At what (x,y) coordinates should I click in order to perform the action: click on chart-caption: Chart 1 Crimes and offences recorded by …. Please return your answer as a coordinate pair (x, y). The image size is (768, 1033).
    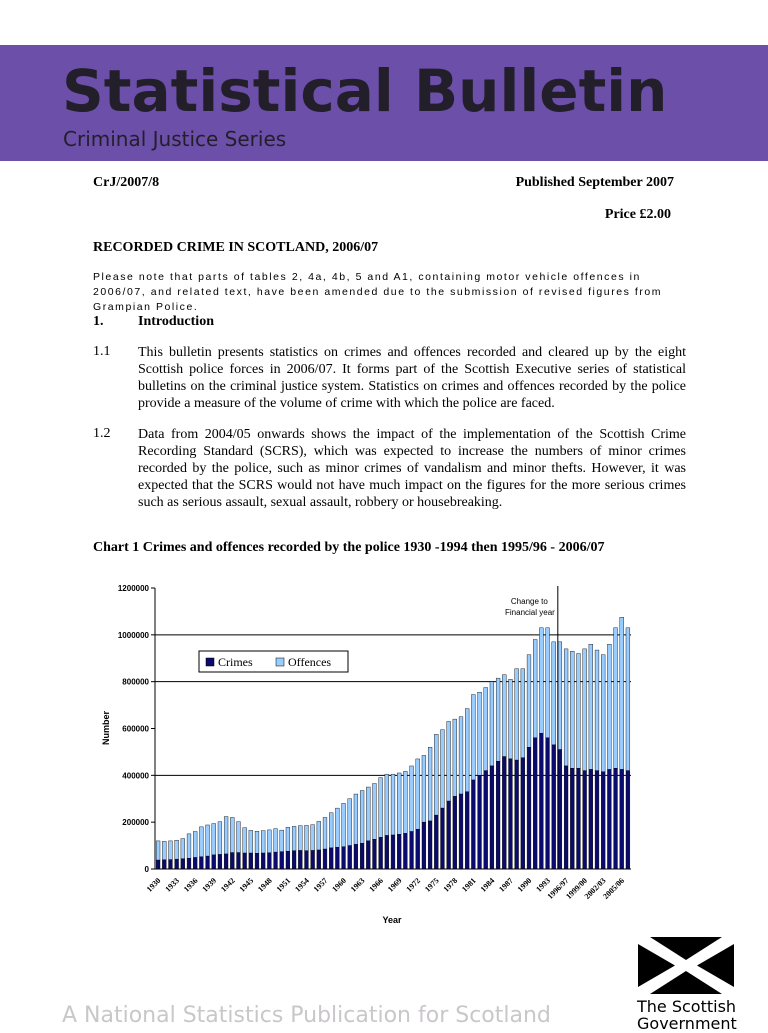
    Looking at the image, I should click on (349, 547).